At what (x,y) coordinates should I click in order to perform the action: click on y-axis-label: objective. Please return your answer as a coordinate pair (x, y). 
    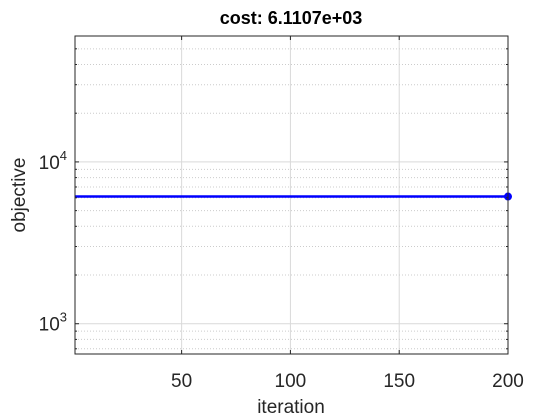
    Looking at the image, I should click on (19, 195).